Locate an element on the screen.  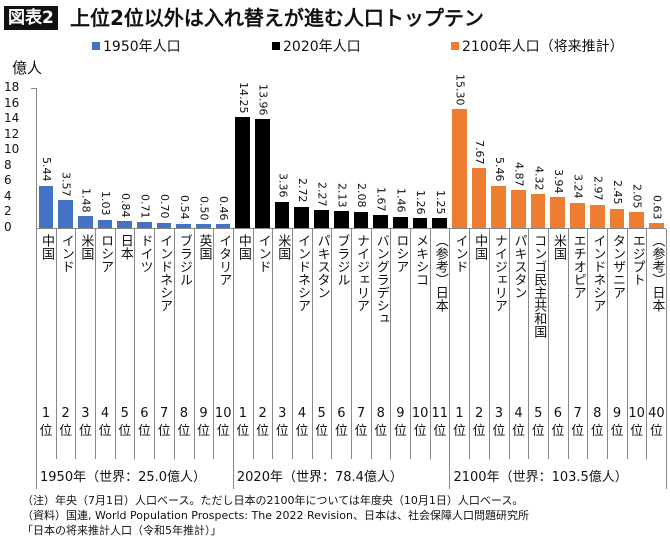
data-label: 14.25 is located at coordinates (243, 97).